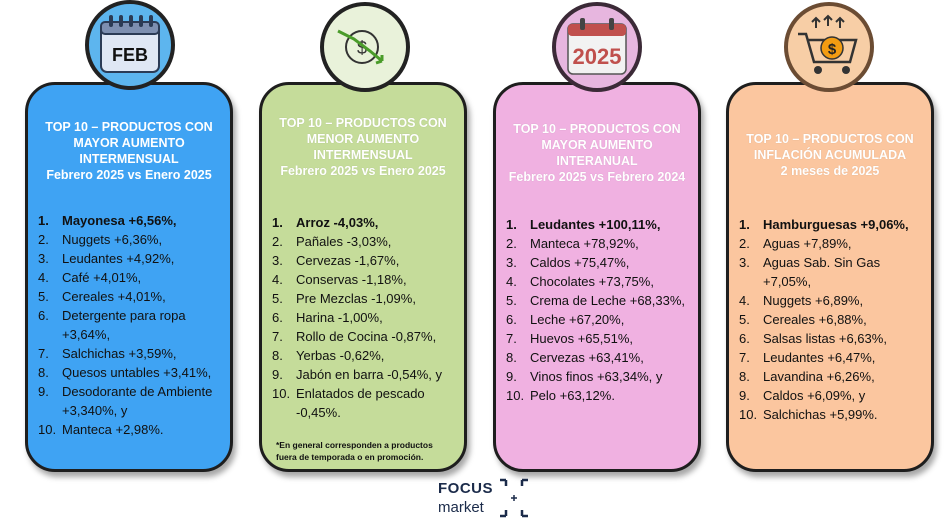 The width and height of the screenshot is (952, 530). I want to click on list-item: 2. Pañales -3,03%,, so click(332, 241).